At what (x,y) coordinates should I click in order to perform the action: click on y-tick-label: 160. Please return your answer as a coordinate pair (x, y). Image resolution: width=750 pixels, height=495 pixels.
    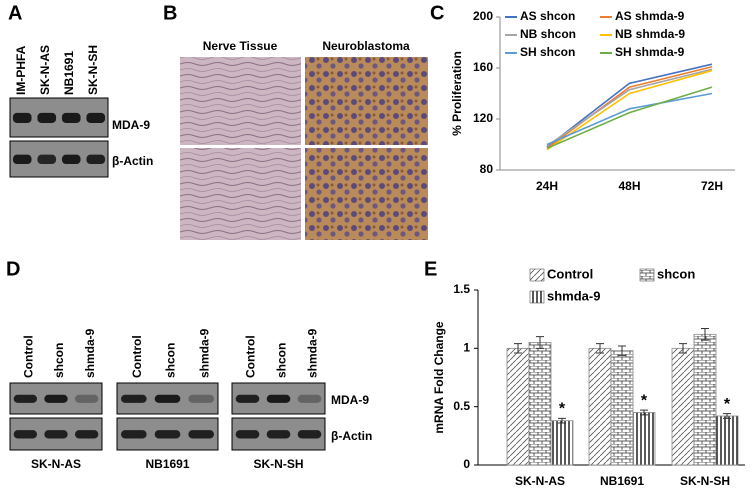
    Looking at the image, I should click on (483, 67).